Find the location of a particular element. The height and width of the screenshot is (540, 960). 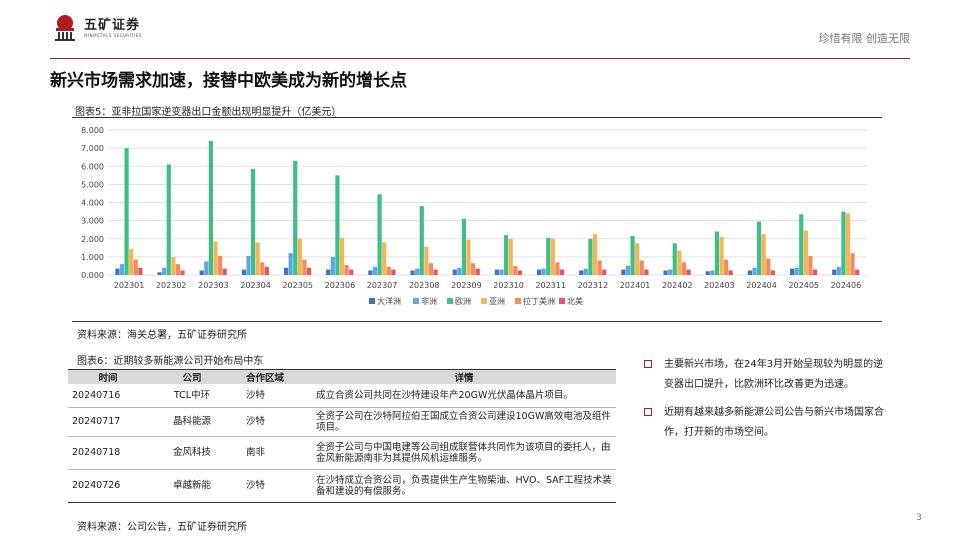

x-tick-label: 202303 is located at coordinates (213, 285).